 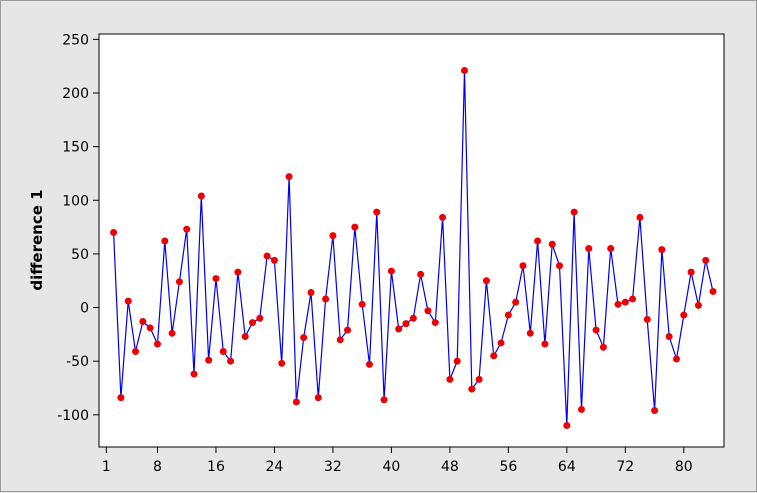 I want to click on y-tick-label: -50, so click(x=77, y=362).